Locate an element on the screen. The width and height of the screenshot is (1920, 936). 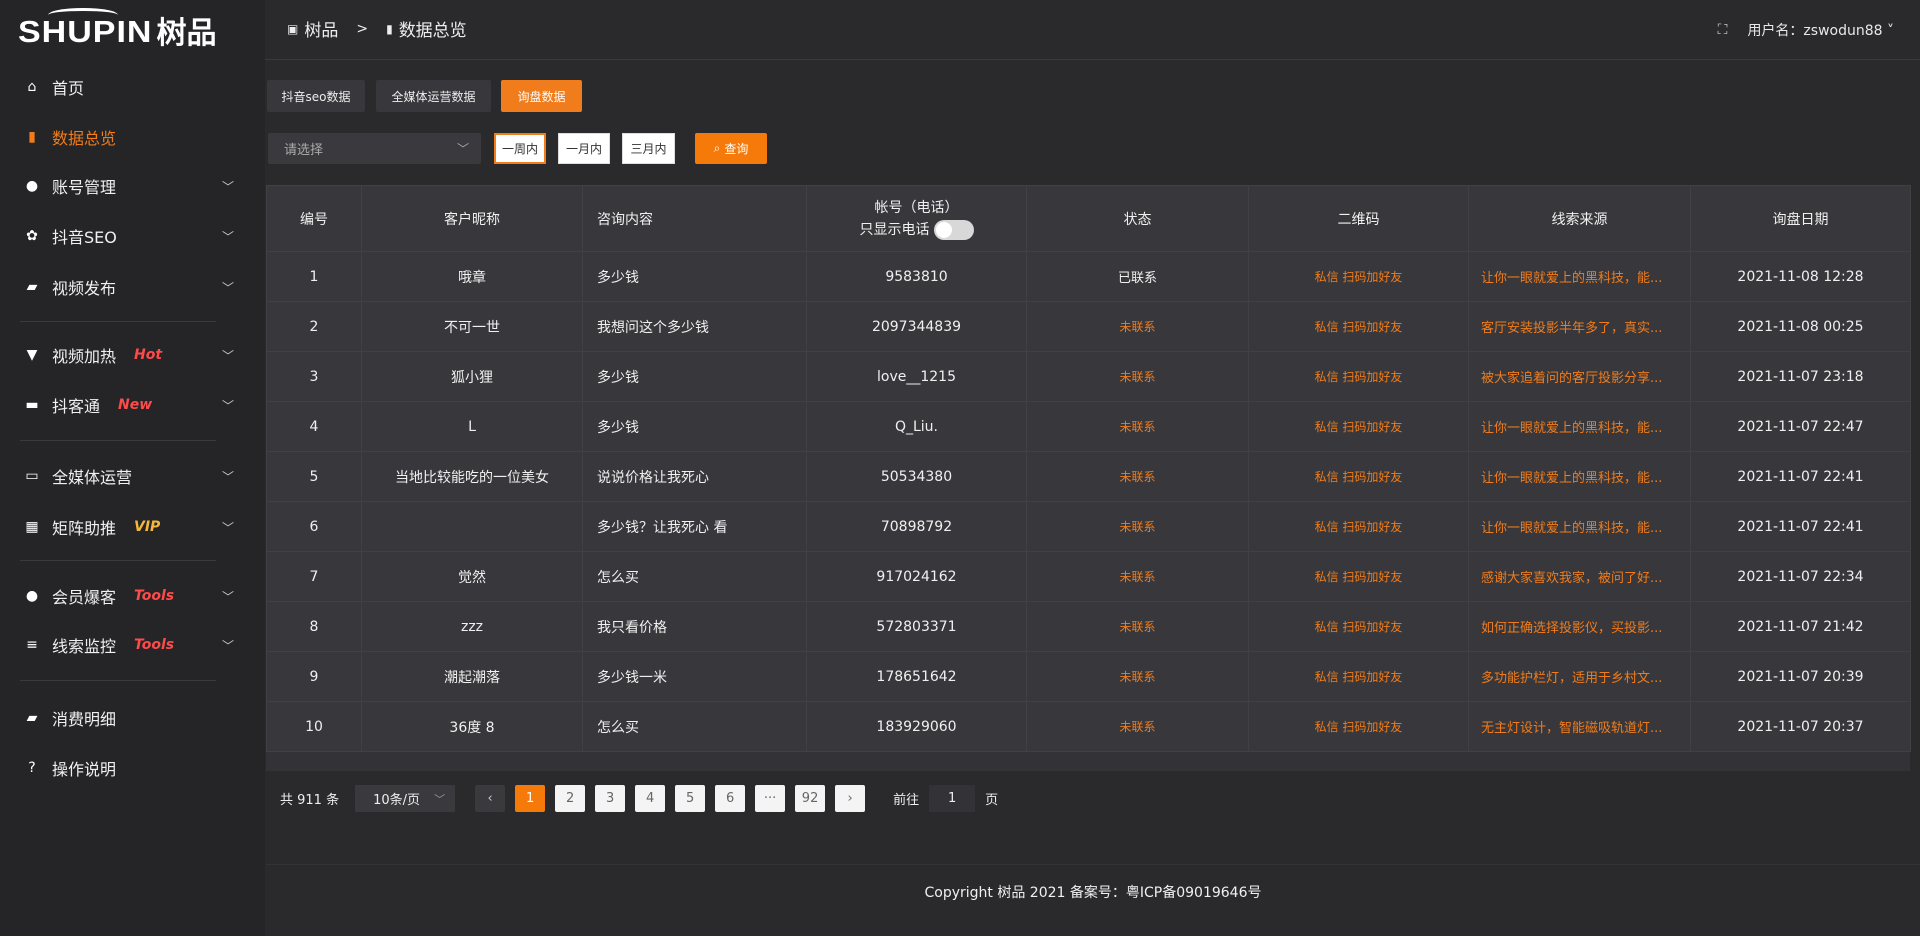
sidebar-item-8: ▦ 矩阵助推 VIP ﹀ is located at coordinates (129, 527).